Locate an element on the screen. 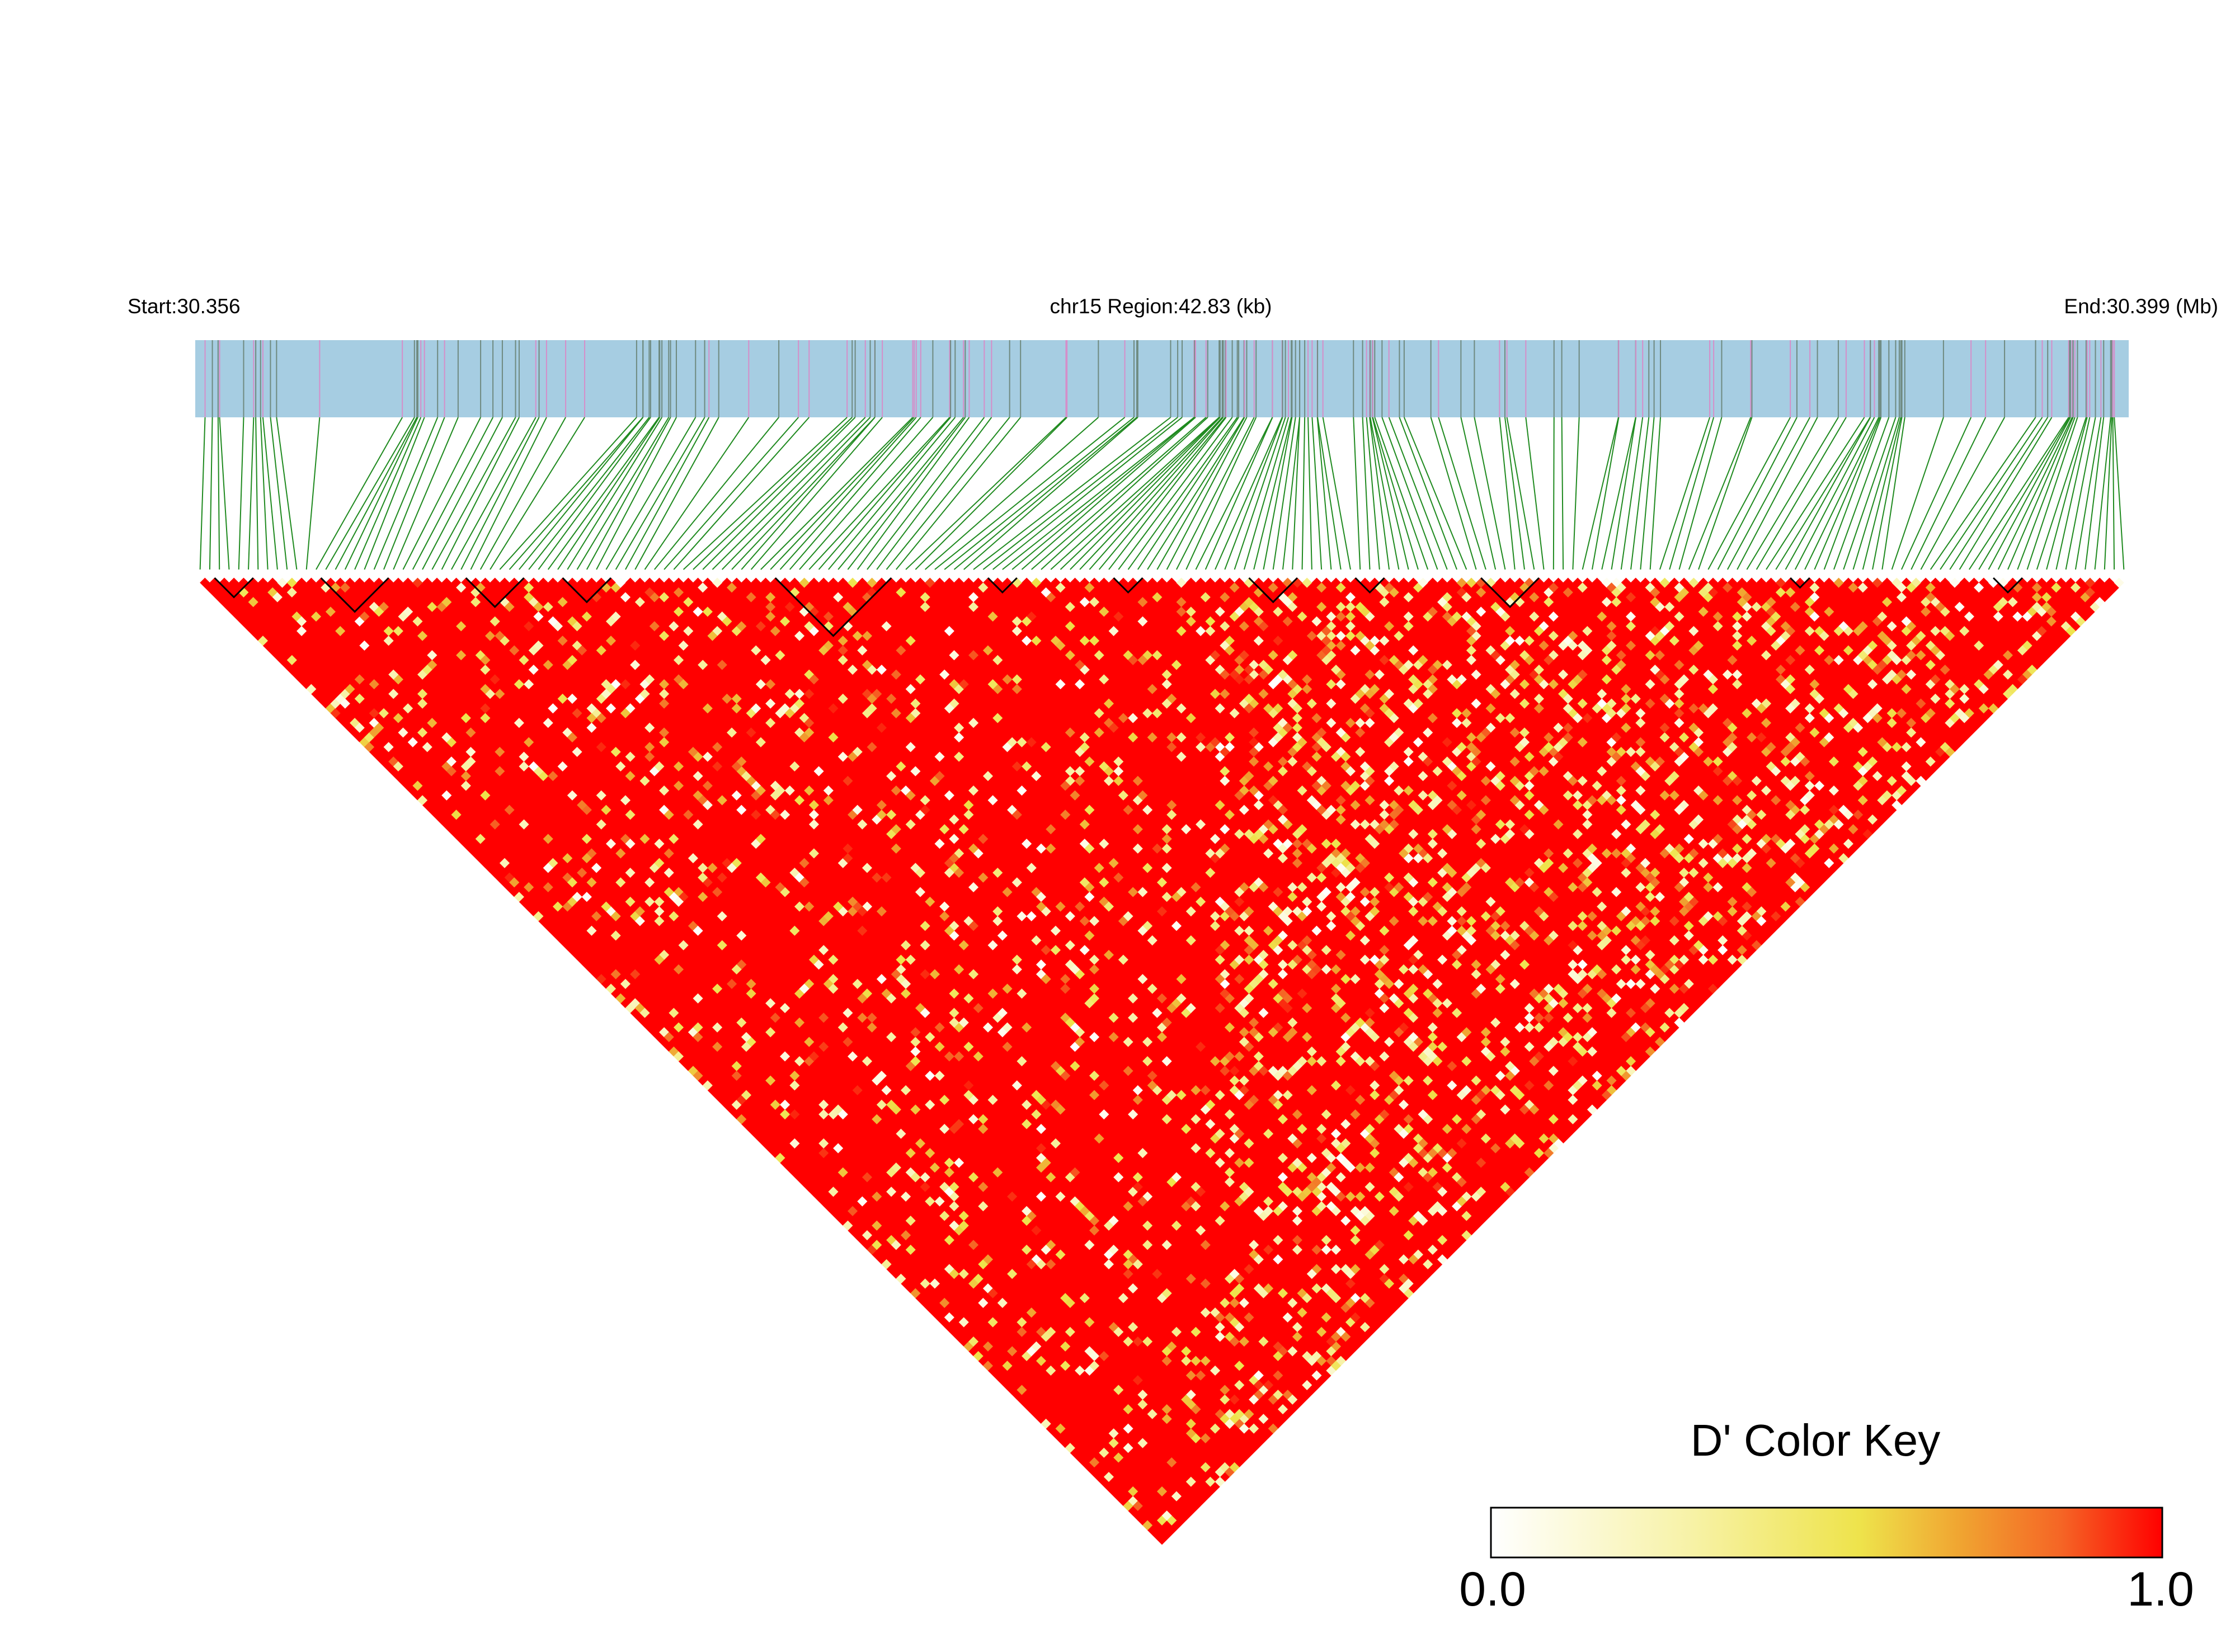 This screenshot has width=2235, height=1652. region-track-bar is located at coordinates (1162, 379).